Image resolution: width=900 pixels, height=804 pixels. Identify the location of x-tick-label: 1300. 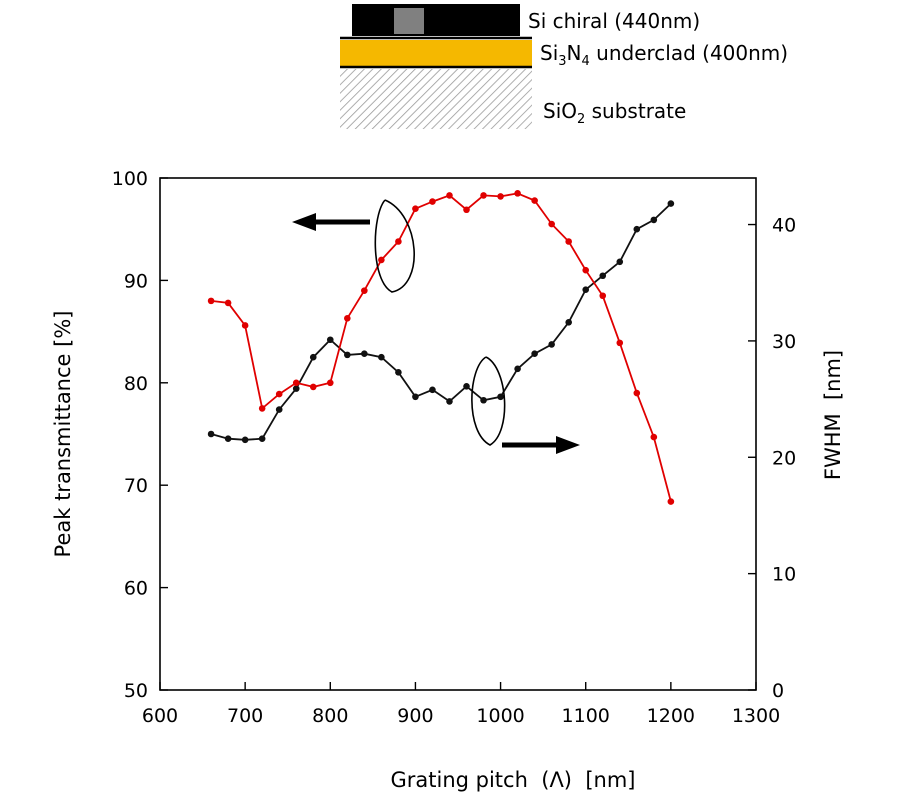
(756, 716).